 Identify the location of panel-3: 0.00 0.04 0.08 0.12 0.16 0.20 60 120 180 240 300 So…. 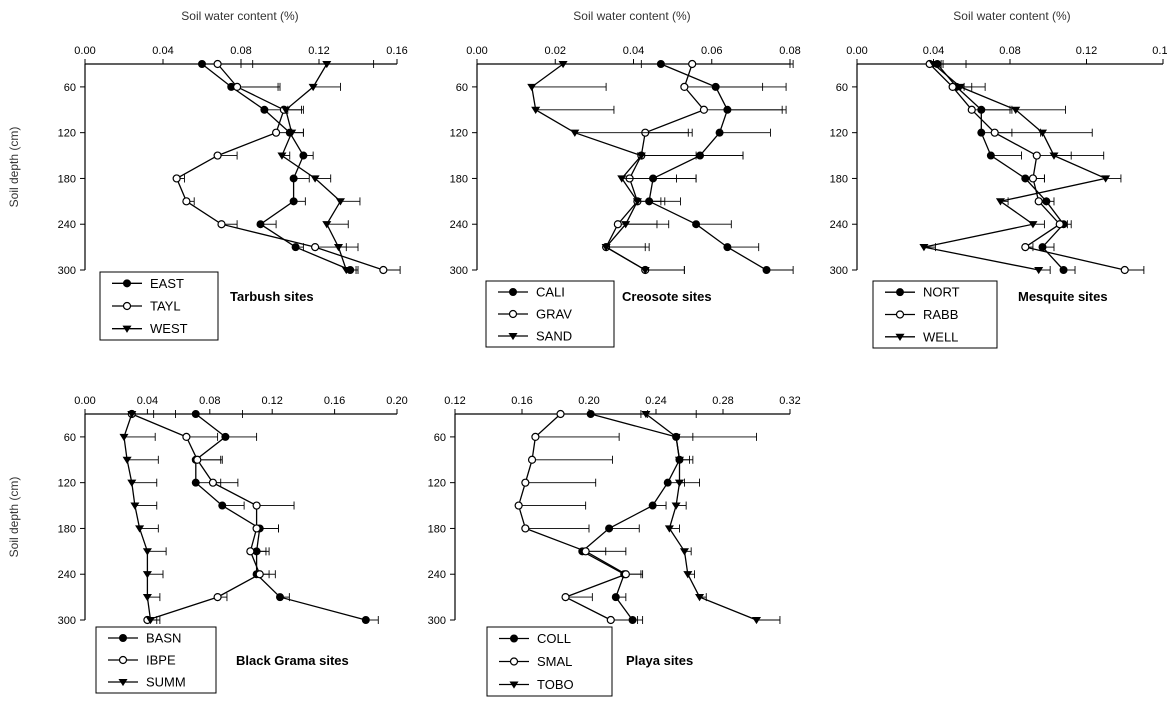
(207, 544).